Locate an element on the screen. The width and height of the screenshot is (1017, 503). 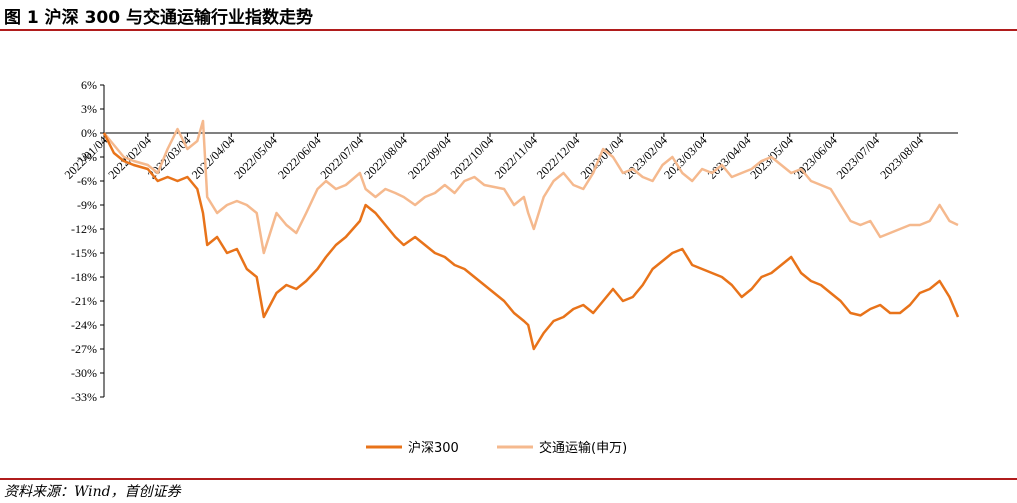
y-tick-label: -33% is located at coordinates (84, 397).